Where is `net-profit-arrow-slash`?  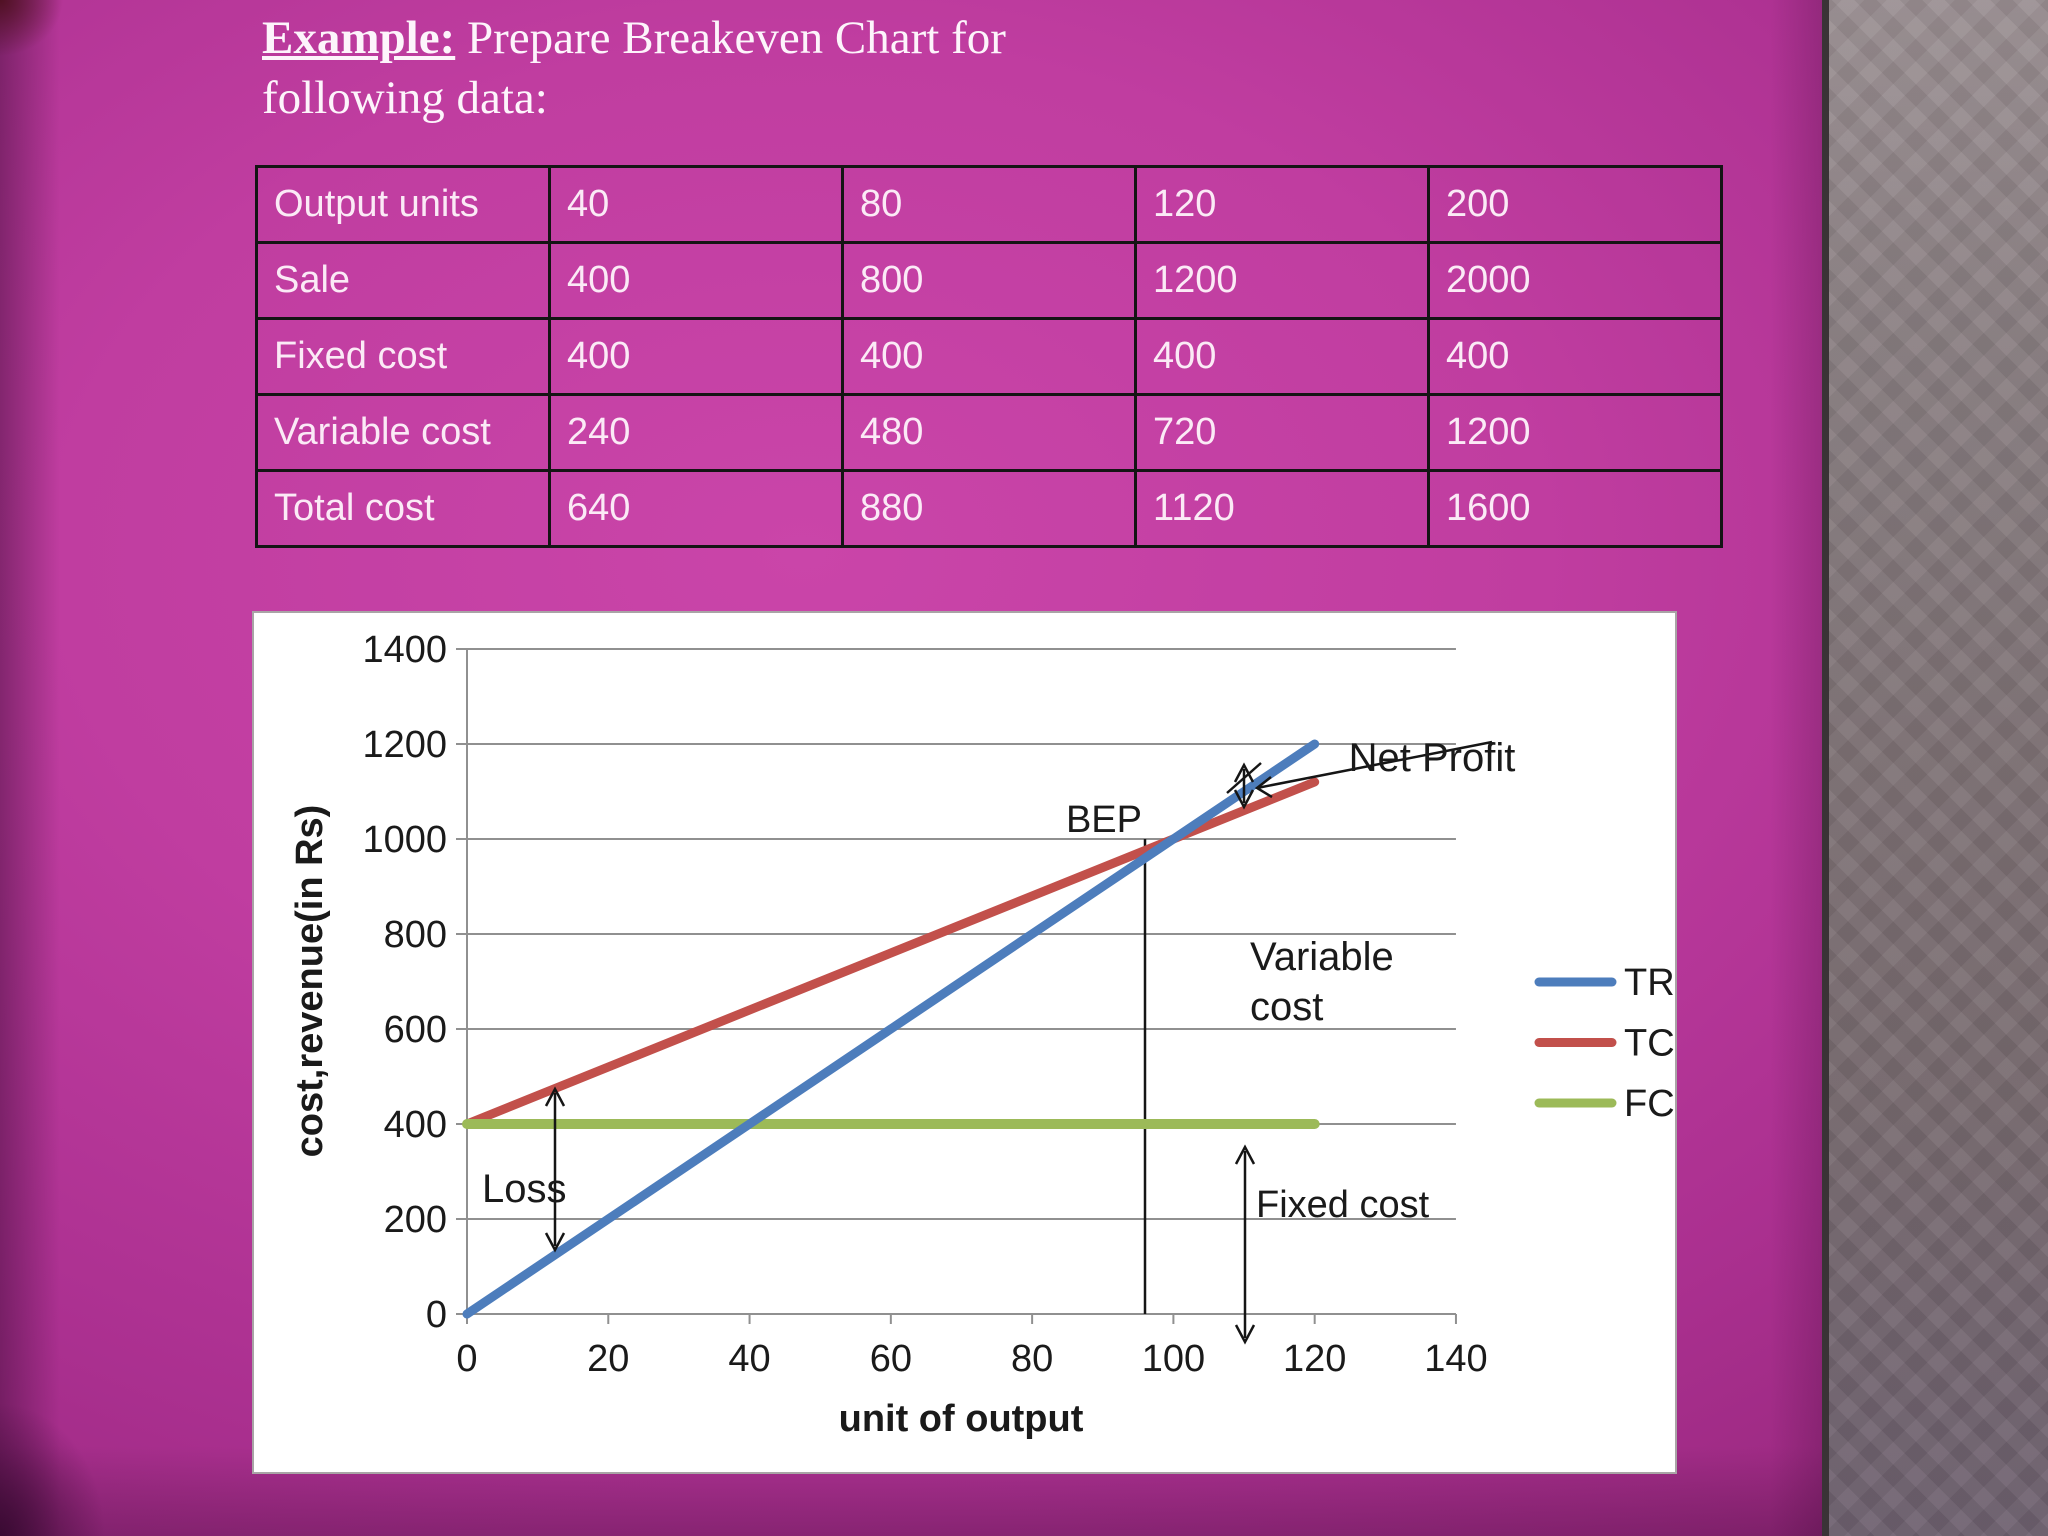
net-profit-arrow-slash is located at coordinates (1244, 778).